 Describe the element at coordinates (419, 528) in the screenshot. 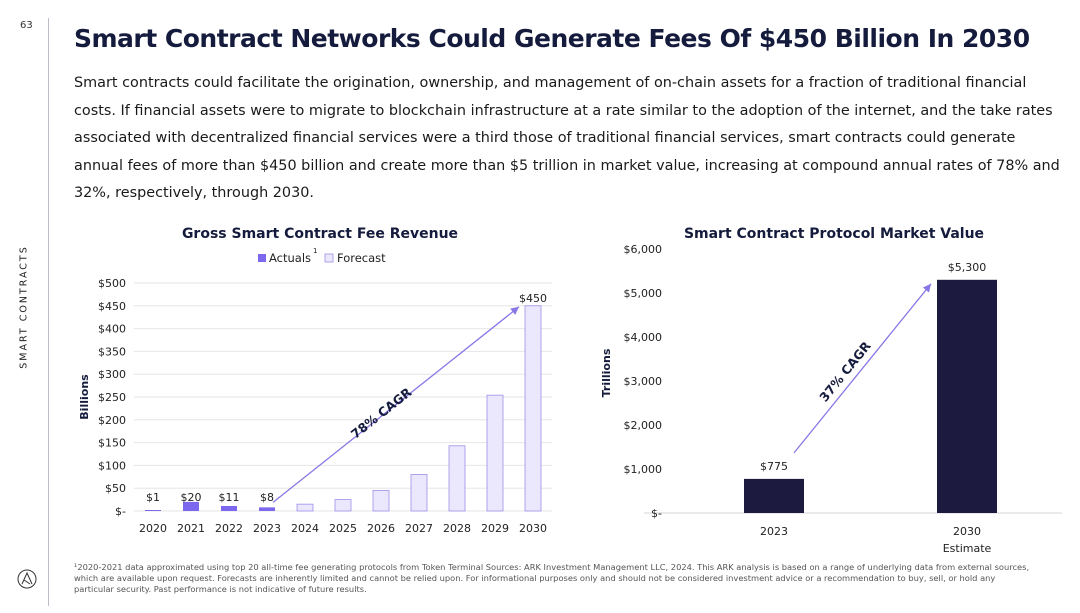

I see `x-tick-label: 2027` at that location.